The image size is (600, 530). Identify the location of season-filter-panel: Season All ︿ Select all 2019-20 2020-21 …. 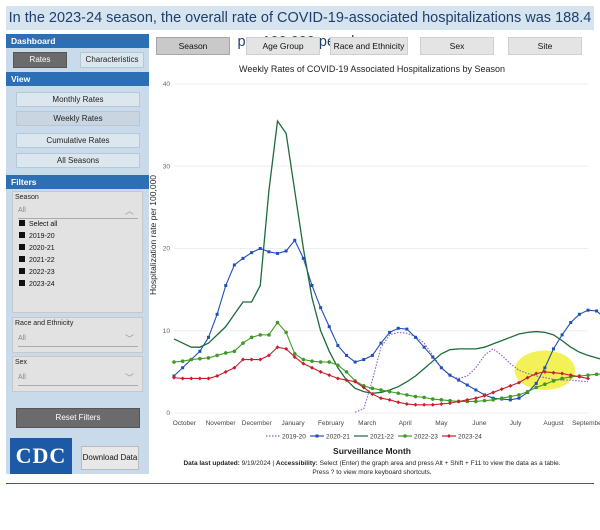
(77, 252).